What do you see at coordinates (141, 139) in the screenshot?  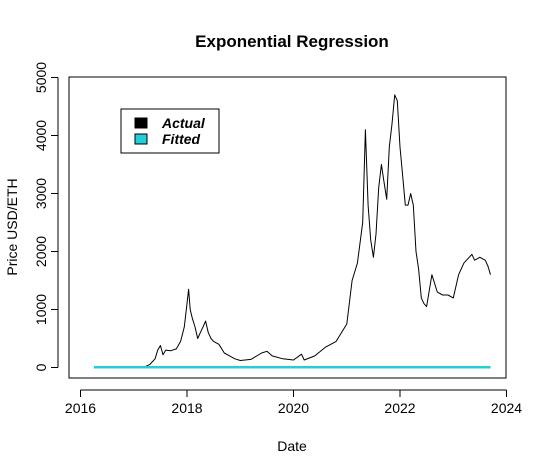 I see `legend-swatch-fitted` at bounding box center [141, 139].